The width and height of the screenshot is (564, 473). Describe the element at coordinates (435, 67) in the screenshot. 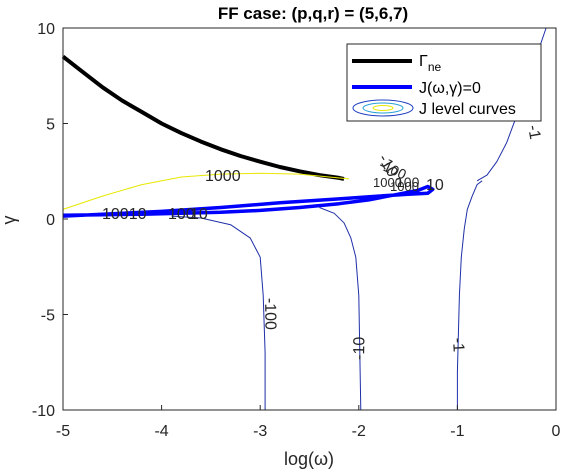

I see `legend-label-sub: ne` at that location.